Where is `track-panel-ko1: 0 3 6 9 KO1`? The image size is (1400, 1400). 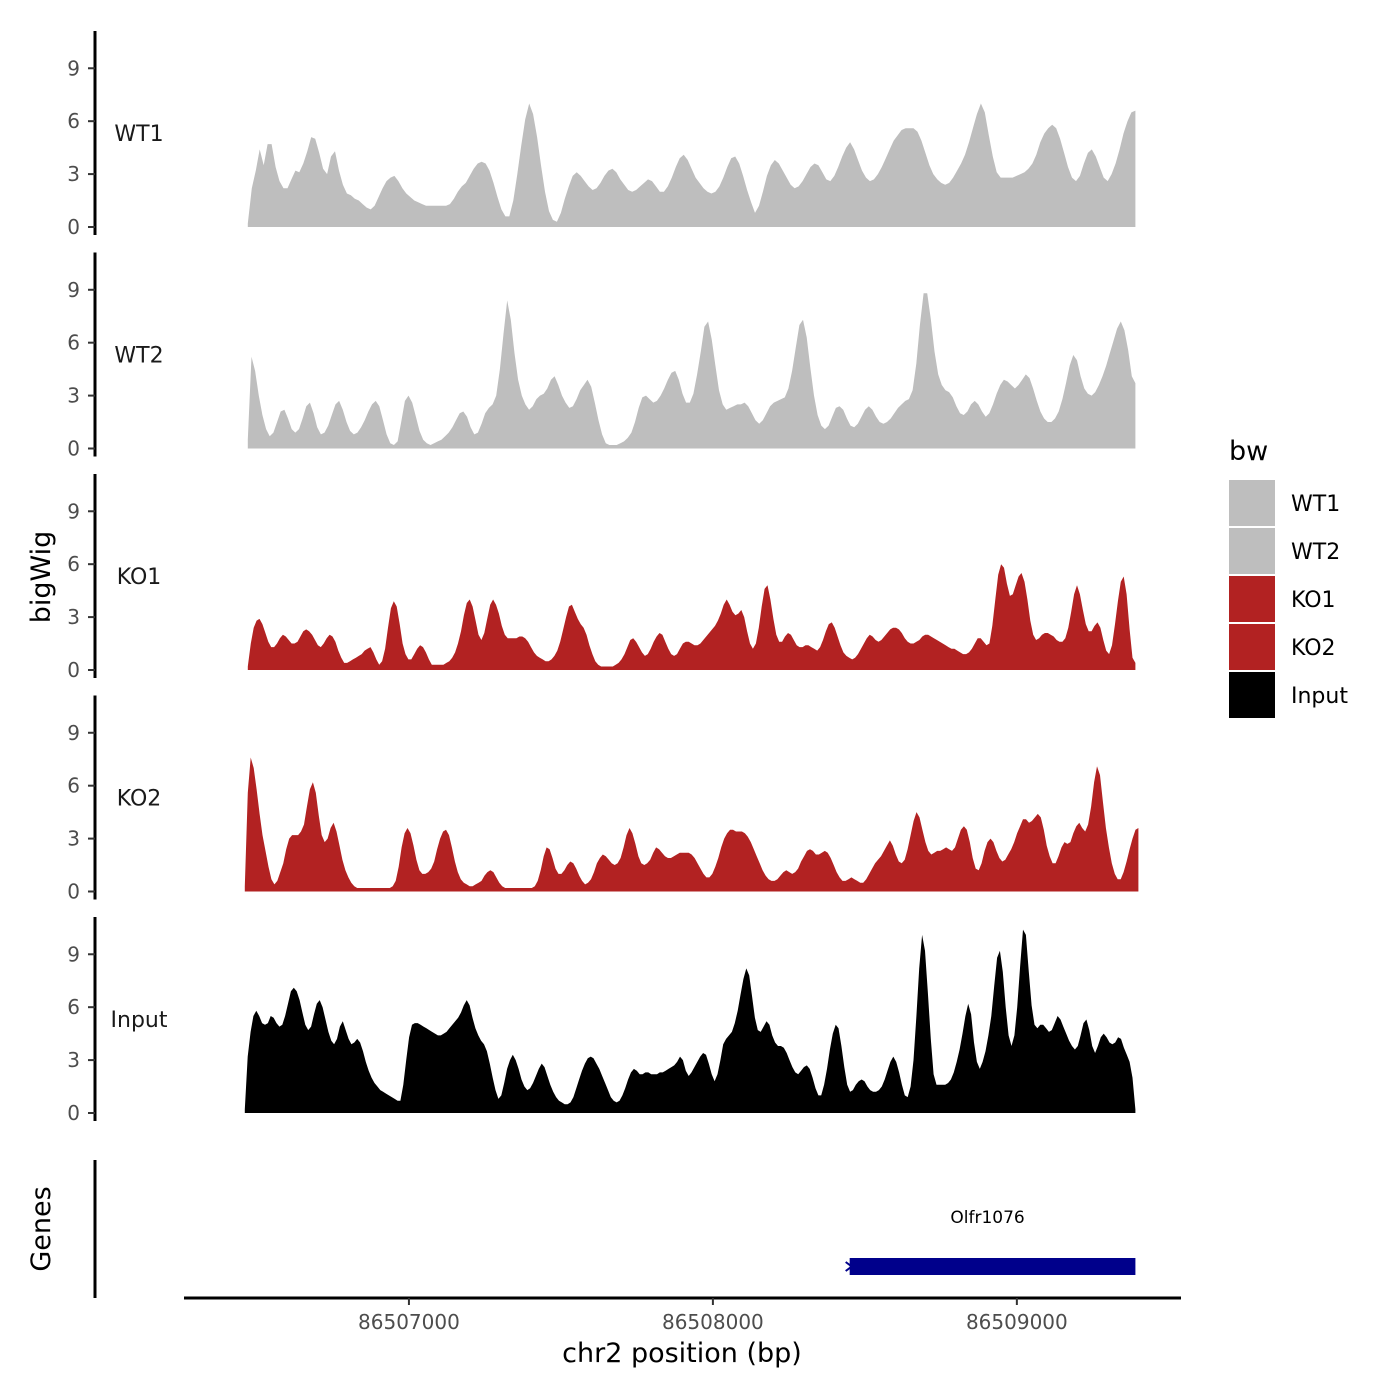
track-panel-ko1: 0 3 6 9 KO1 is located at coordinates (601, 578).